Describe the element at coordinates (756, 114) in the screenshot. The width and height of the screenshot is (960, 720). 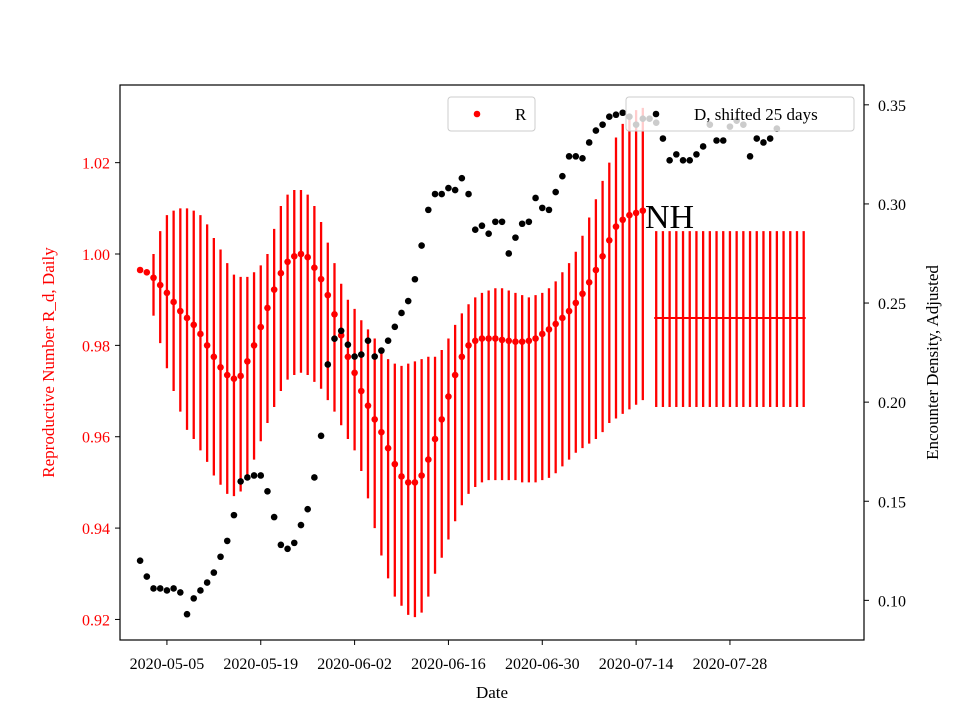
I see `legend-d-label: D, shifted 25 days` at that location.